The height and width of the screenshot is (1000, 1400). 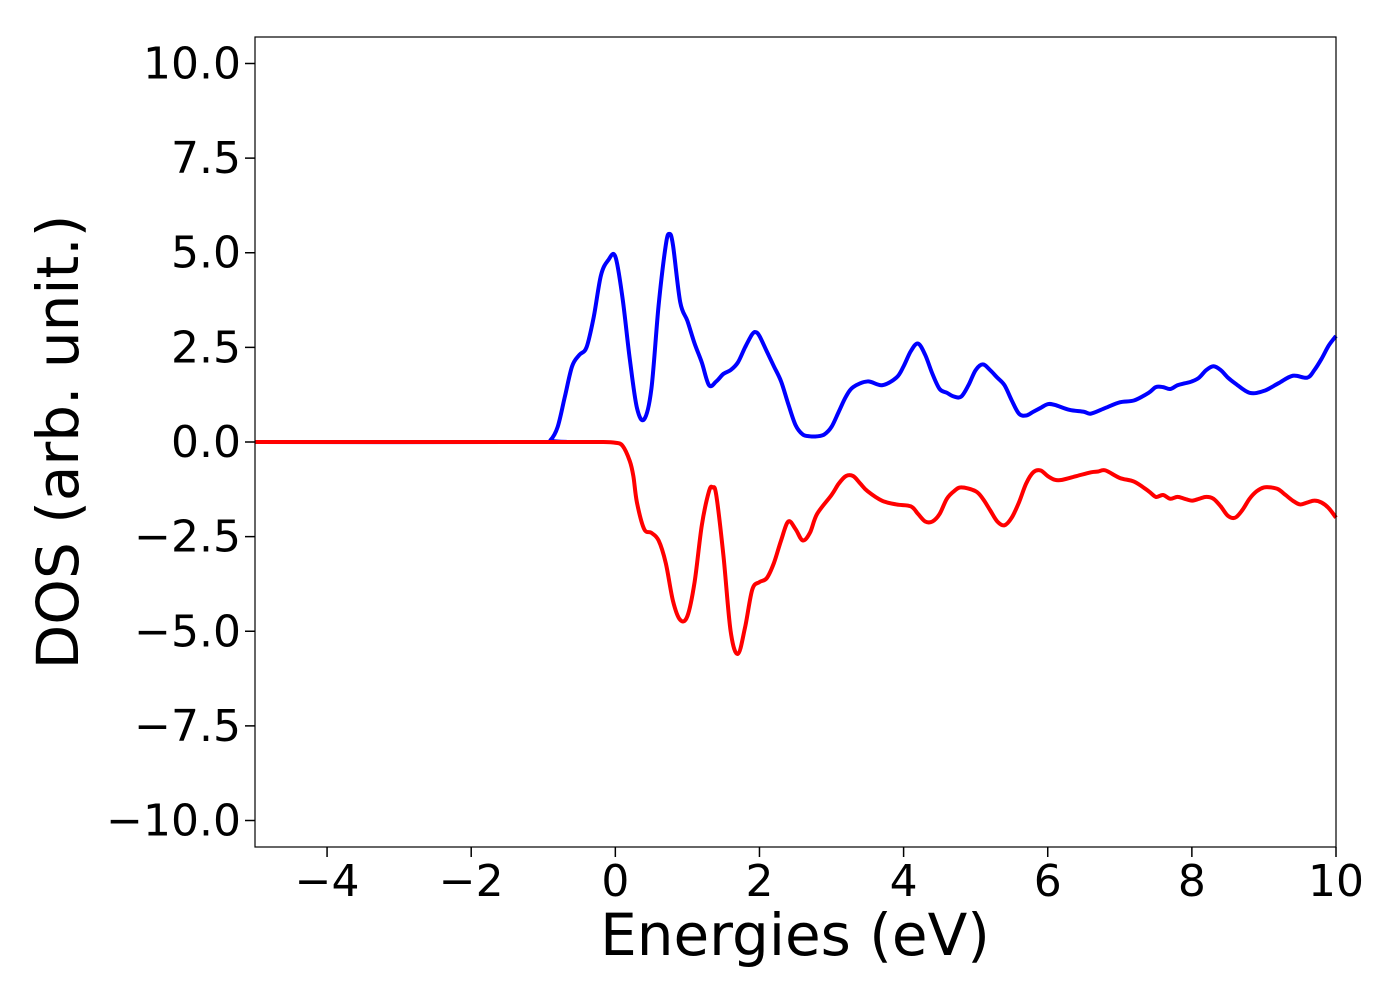 What do you see at coordinates (187, 631) in the screenshot?
I see `y-tick-label: −5.0` at bounding box center [187, 631].